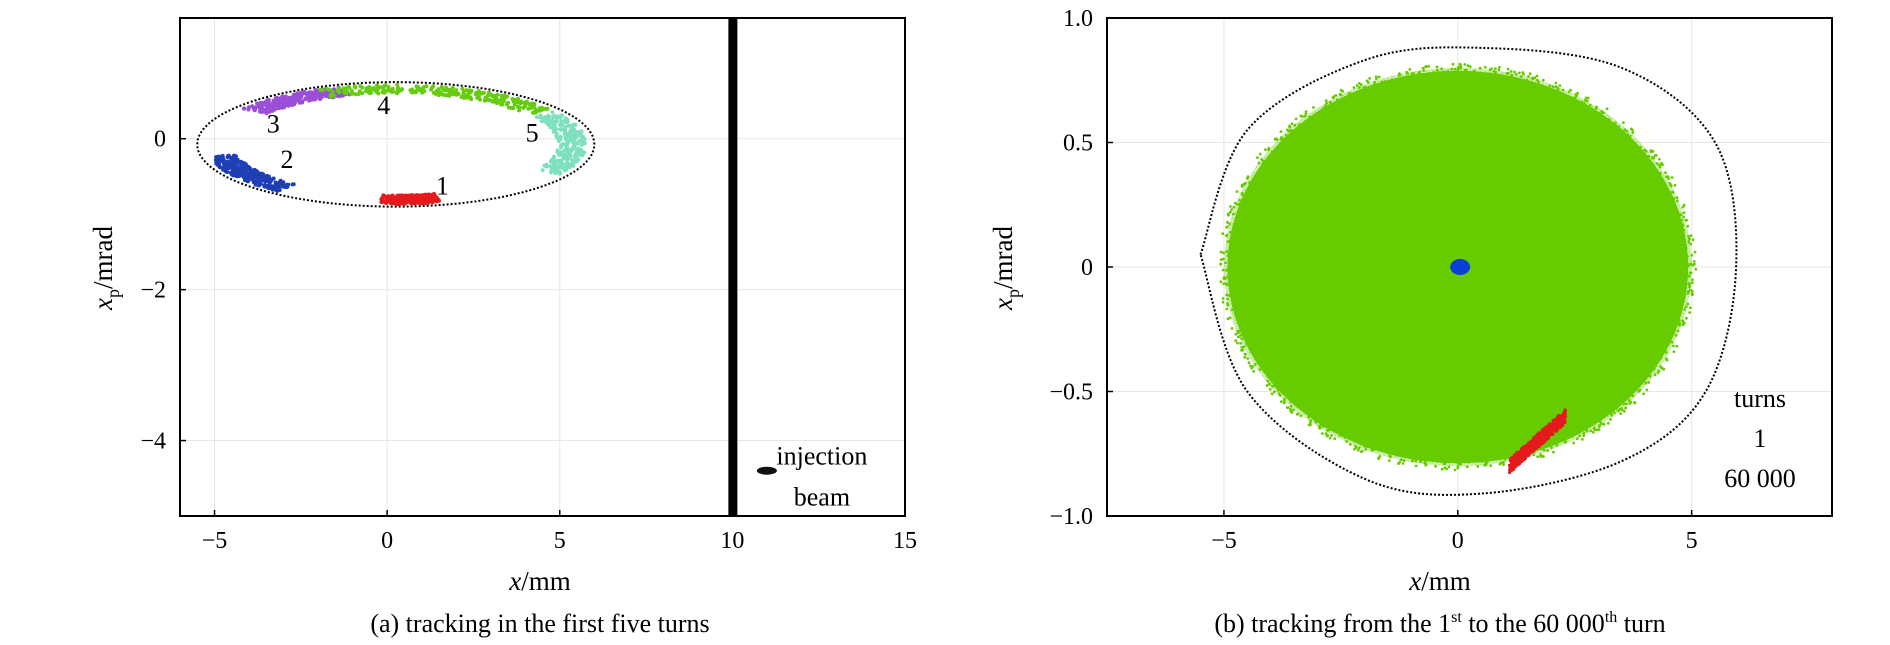 This screenshot has height=645, width=1890. What do you see at coordinates (821, 456) in the screenshot?
I see `injection-label: injection` at bounding box center [821, 456].